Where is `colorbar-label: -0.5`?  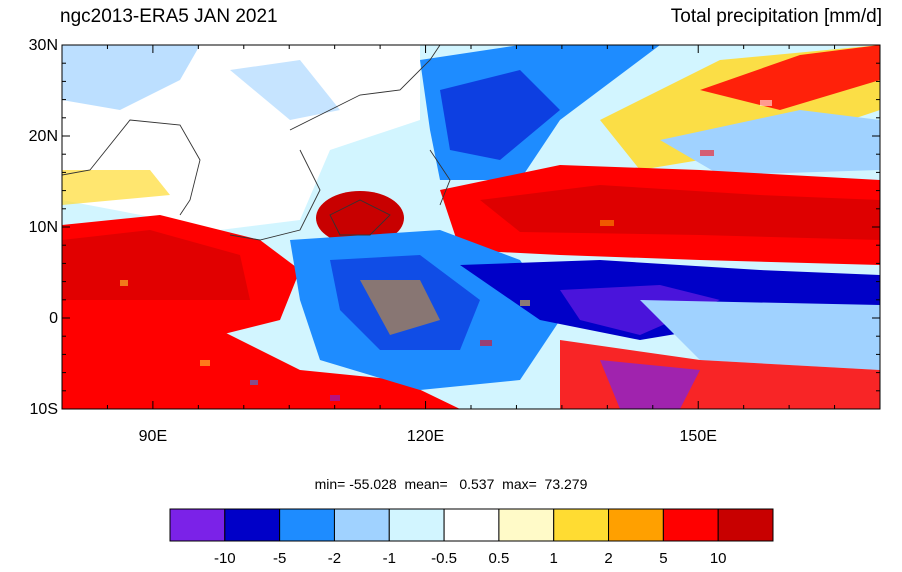 colorbar-label: -0.5 is located at coordinates (444, 558).